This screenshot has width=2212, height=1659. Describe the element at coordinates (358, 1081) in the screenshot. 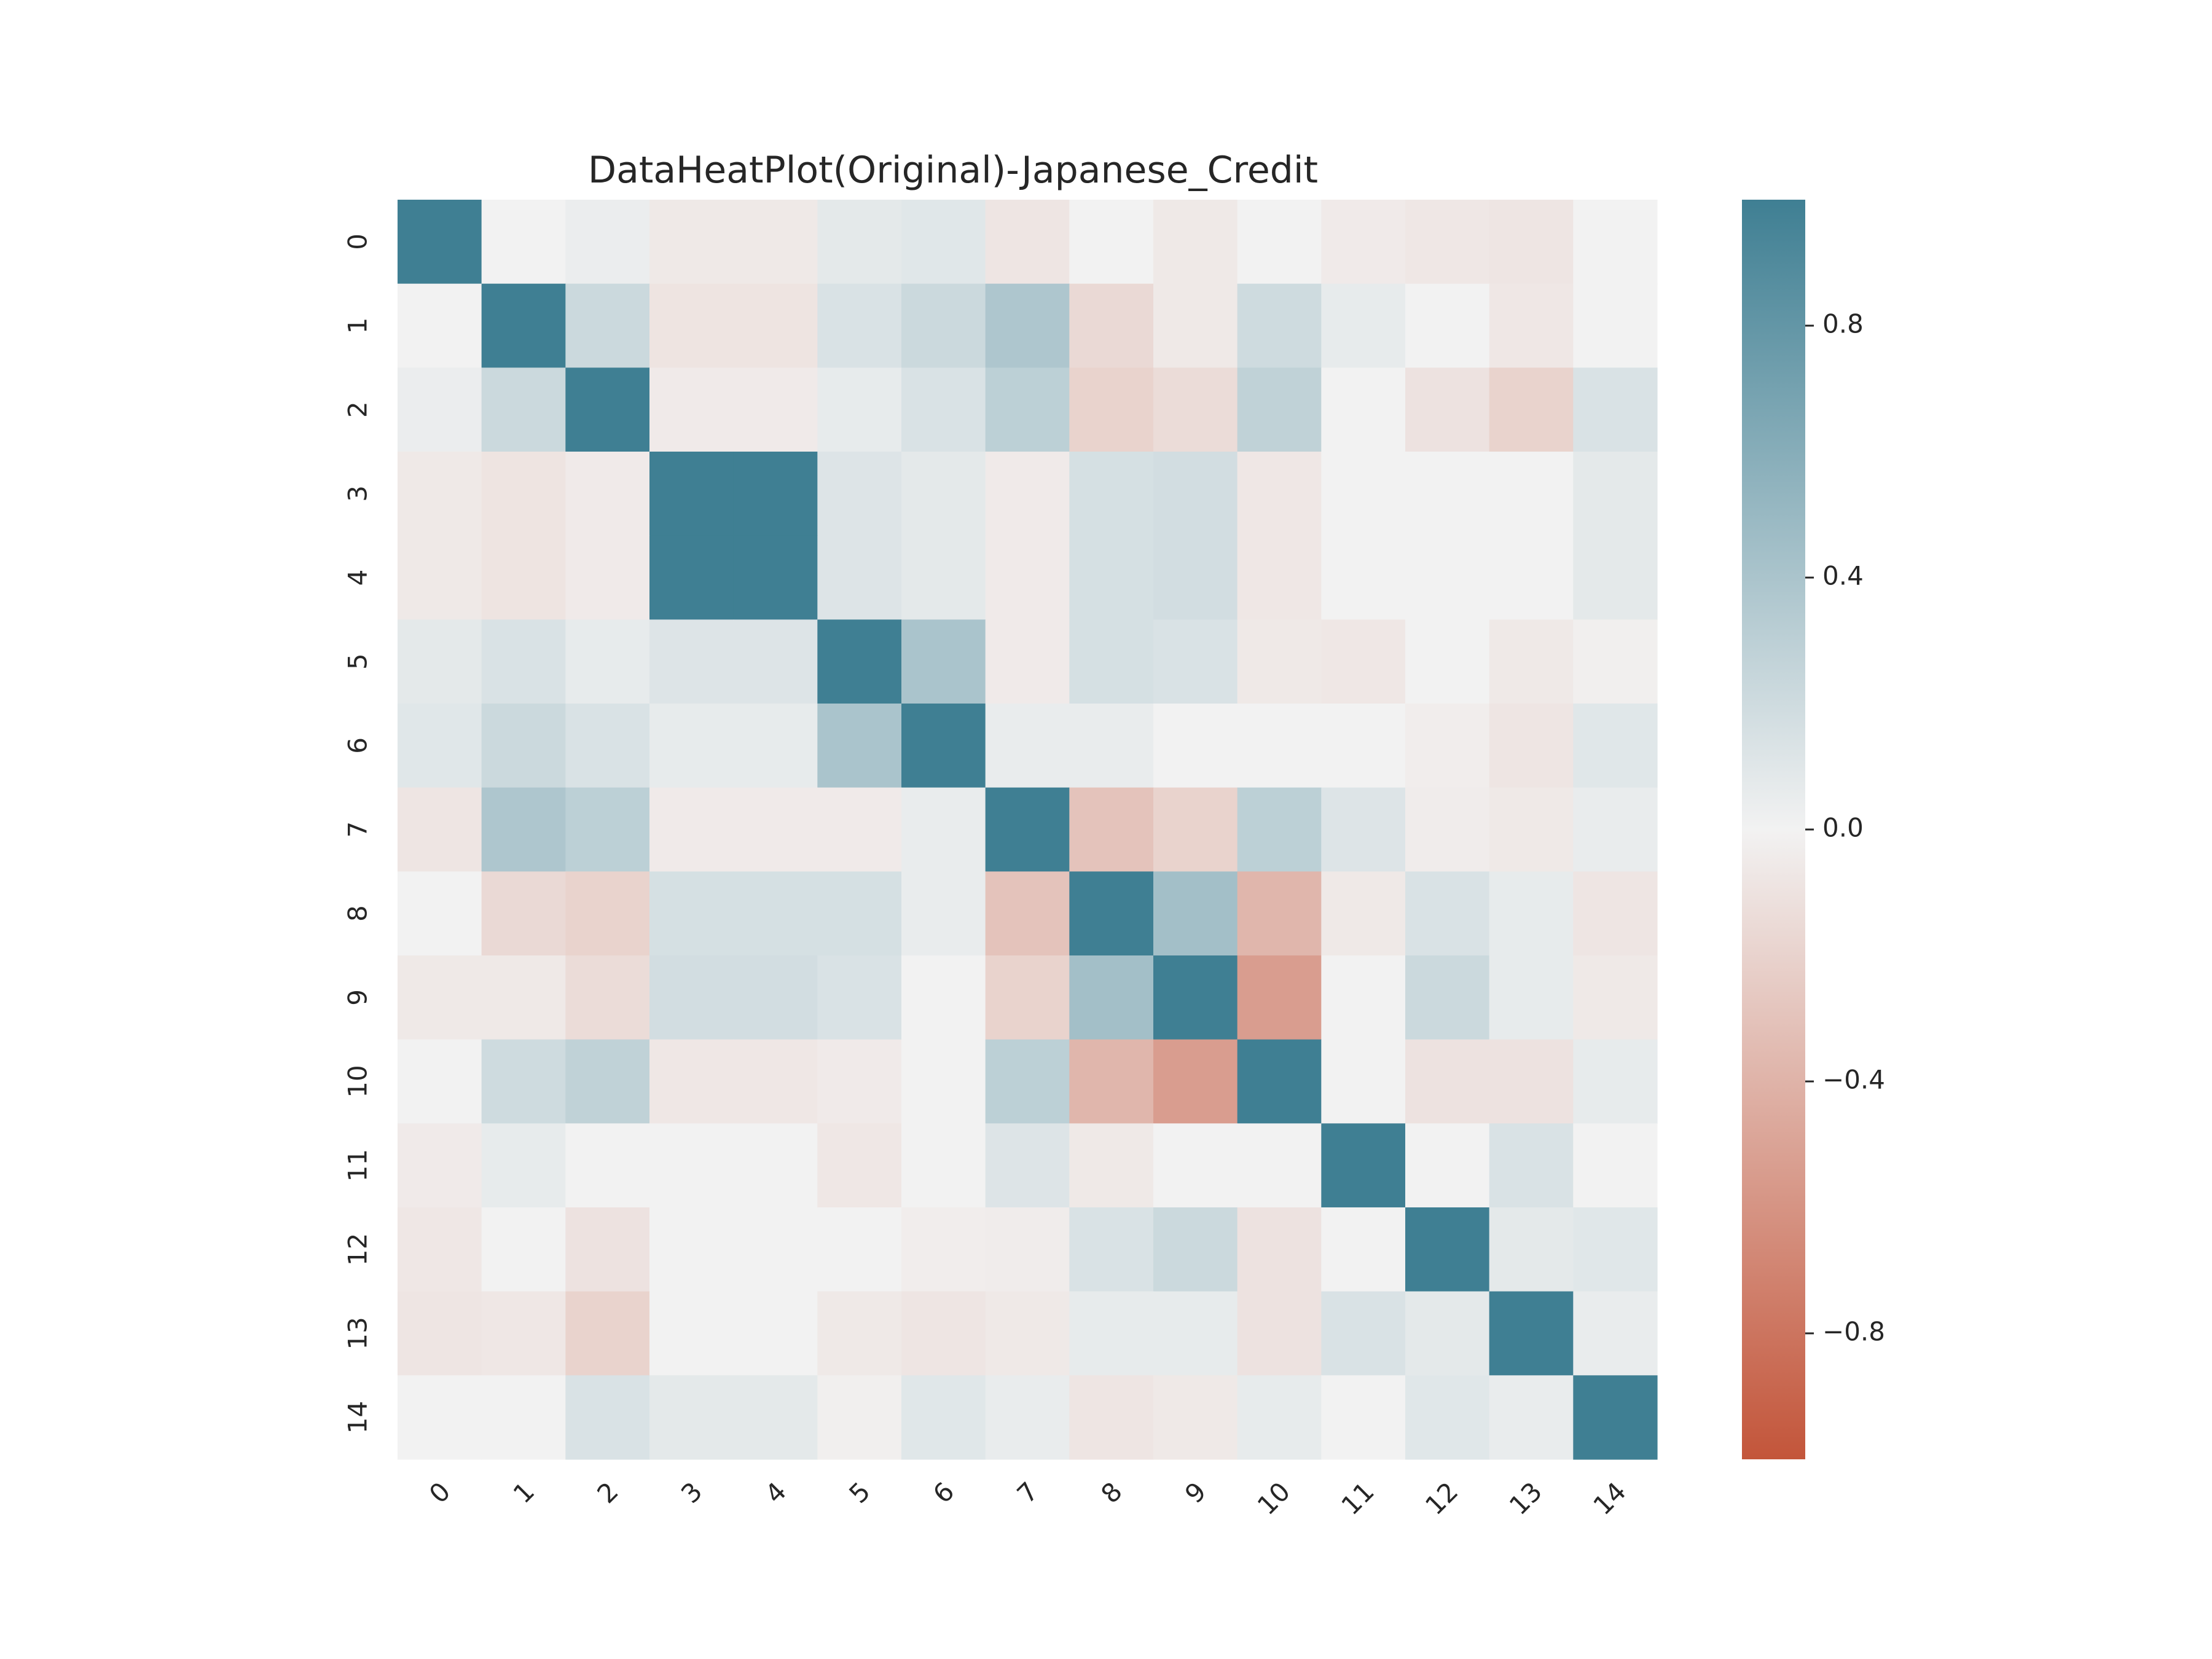

I see `y-tick-label: 10` at that location.